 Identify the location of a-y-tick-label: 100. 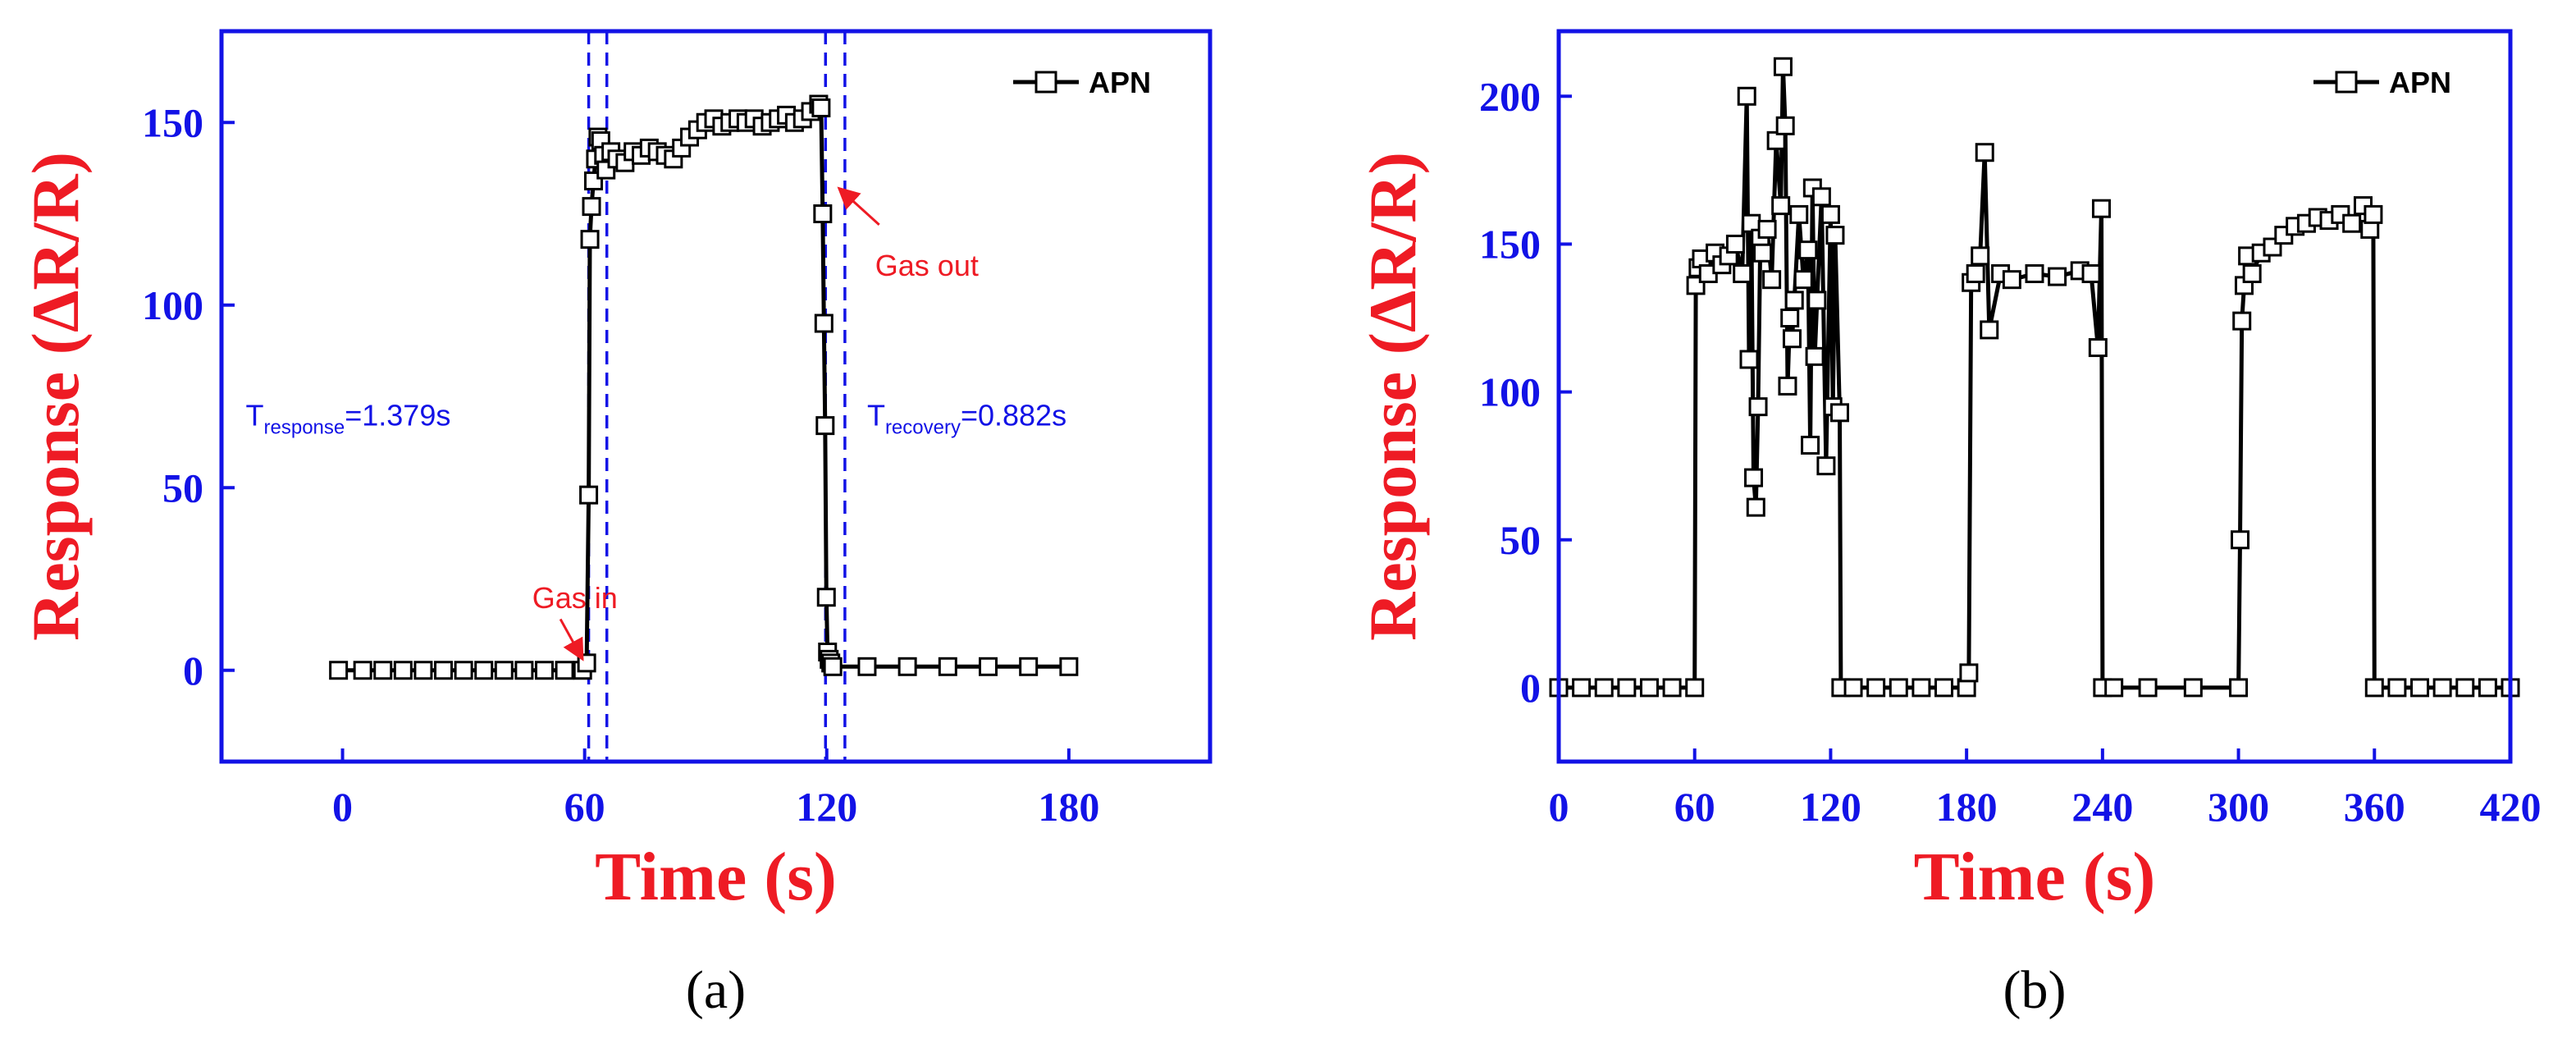
(172, 305).